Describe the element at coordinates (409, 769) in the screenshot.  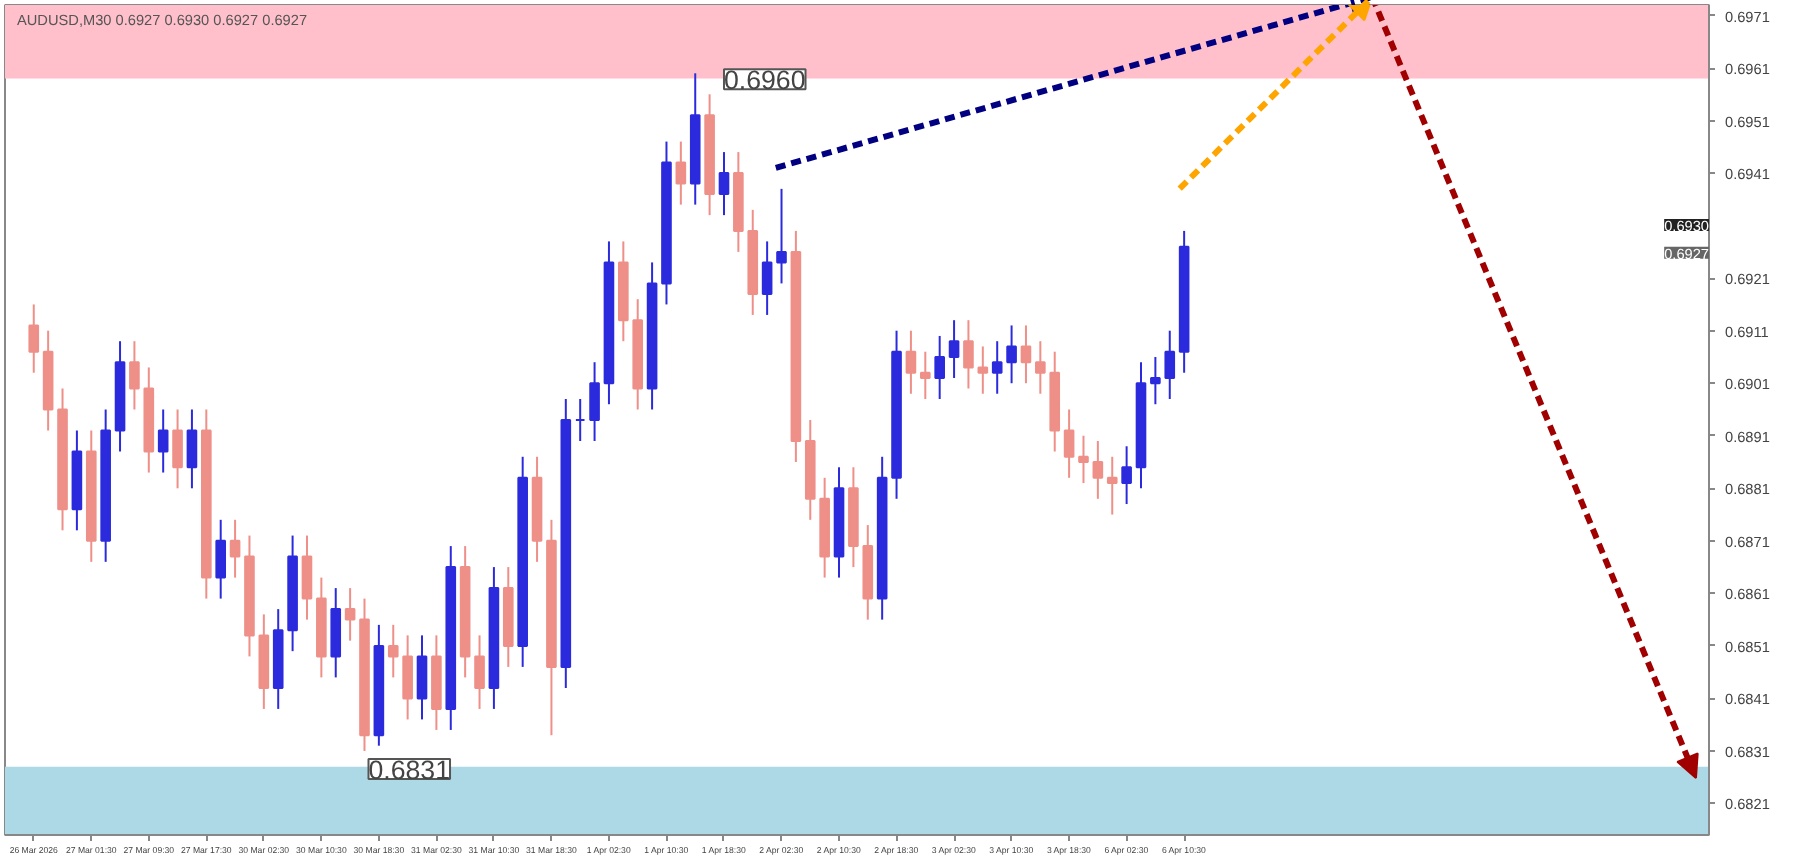
I see `annotation: 0.6831` at that location.